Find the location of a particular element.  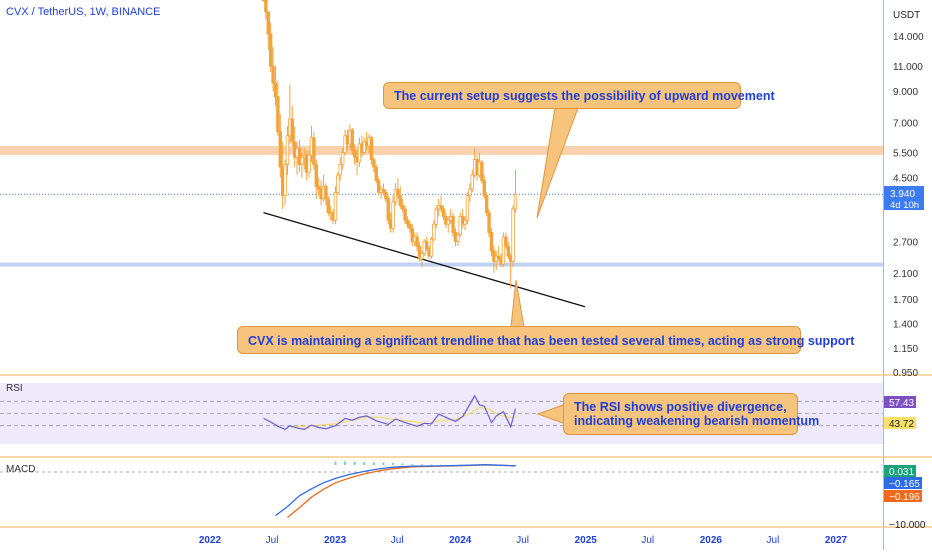

rsi-ma-value: 43.72 is located at coordinates (901, 424).